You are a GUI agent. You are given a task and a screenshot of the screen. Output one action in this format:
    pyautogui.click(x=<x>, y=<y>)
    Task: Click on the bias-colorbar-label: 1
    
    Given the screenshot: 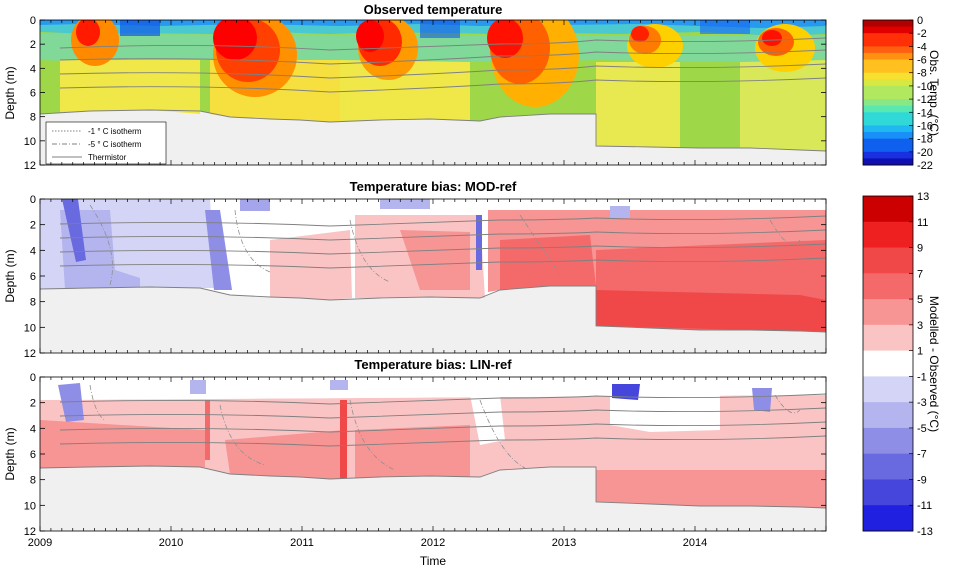 What is the action you would take?
    pyautogui.click(x=920, y=352)
    